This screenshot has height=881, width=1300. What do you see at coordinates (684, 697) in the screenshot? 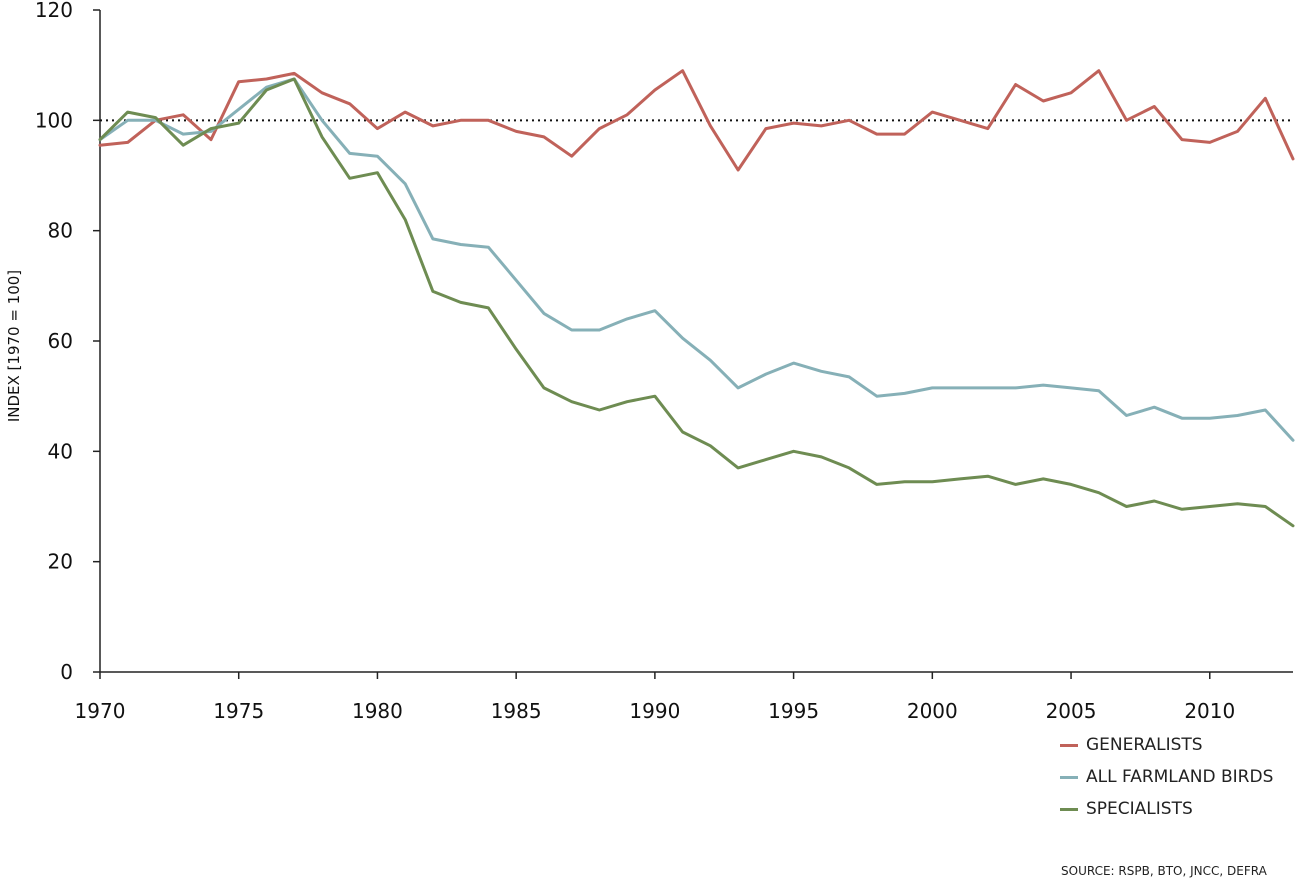
I see `x-axis: 1970 1975 1980 1985 1990 1995 2000 2005 2010` at bounding box center [684, 697].